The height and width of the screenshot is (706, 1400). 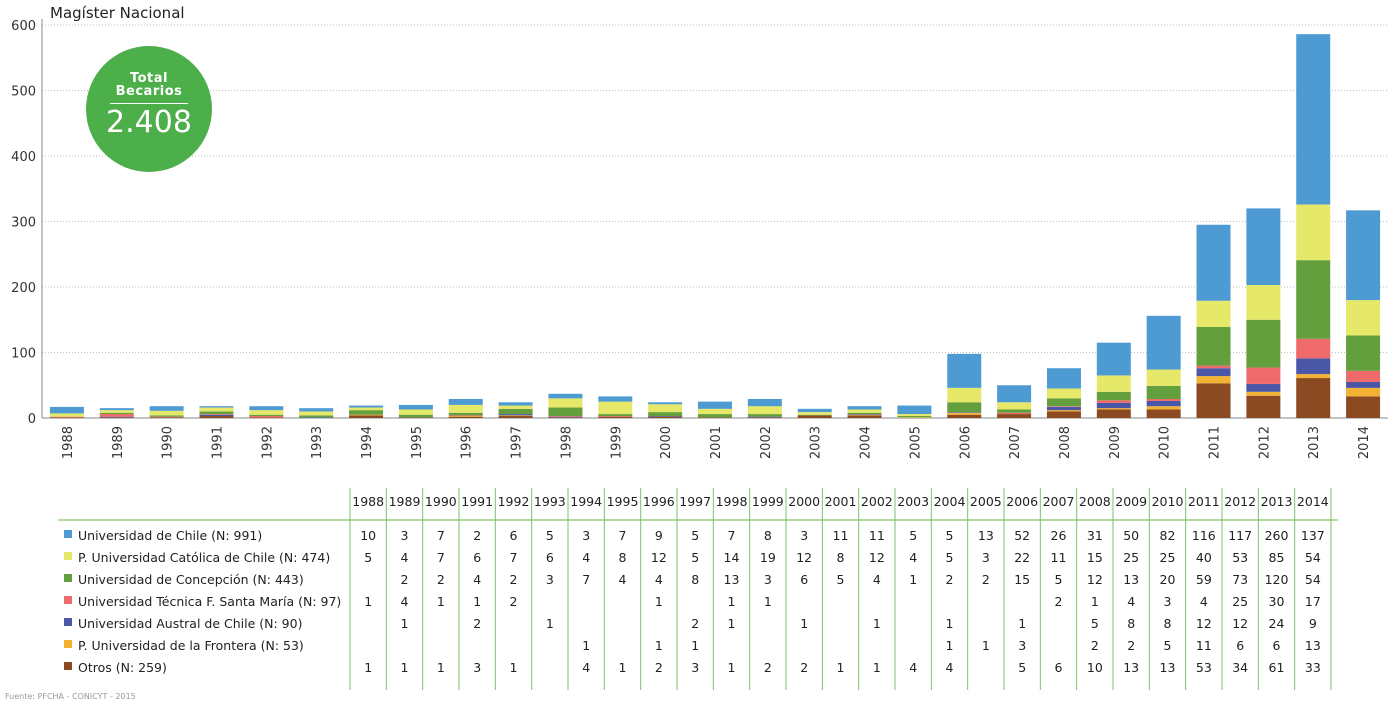 What do you see at coordinates (70, 696) in the screenshot?
I see `source-note: Fuente: PFCHA - CONICYT - 2015` at bounding box center [70, 696].